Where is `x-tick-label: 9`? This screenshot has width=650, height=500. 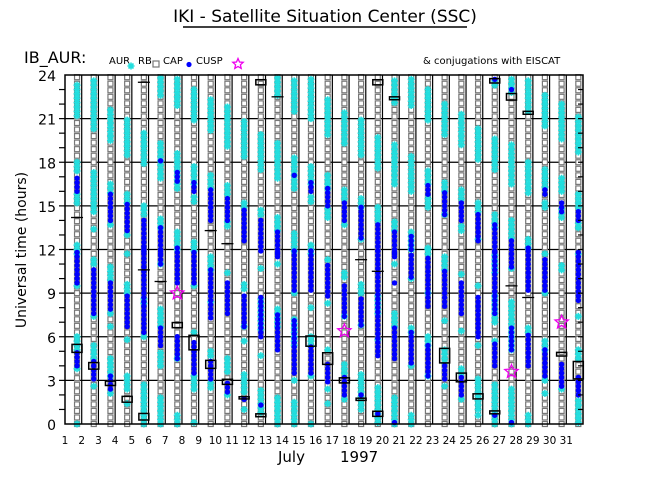
x-tick-label: 9 is located at coordinates (198, 441).